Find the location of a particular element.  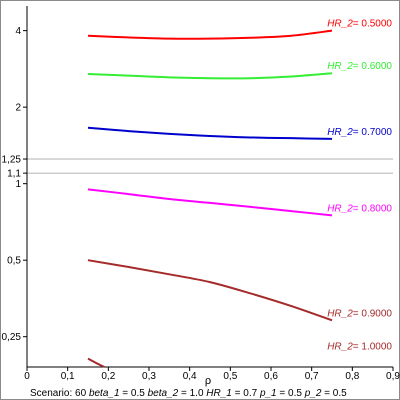

y-tick-label-0: 0,25 is located at coordinates (12, 337).